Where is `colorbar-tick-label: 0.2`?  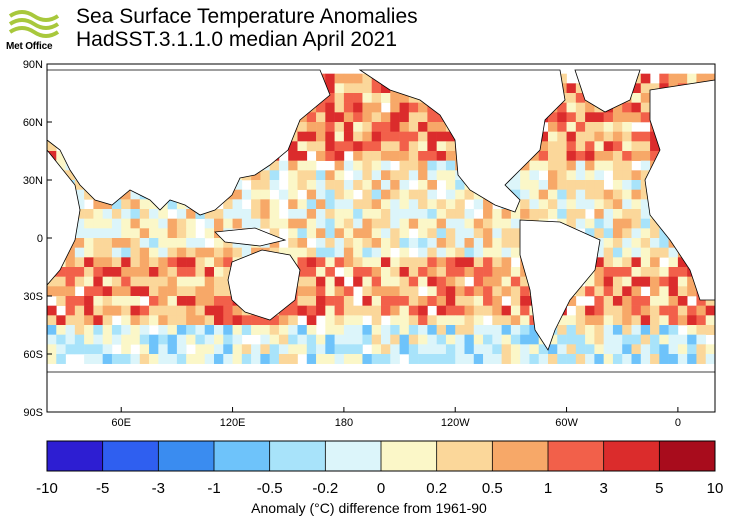 colorbar-tick-label: 0.2 is located at coordinates (436, 488).